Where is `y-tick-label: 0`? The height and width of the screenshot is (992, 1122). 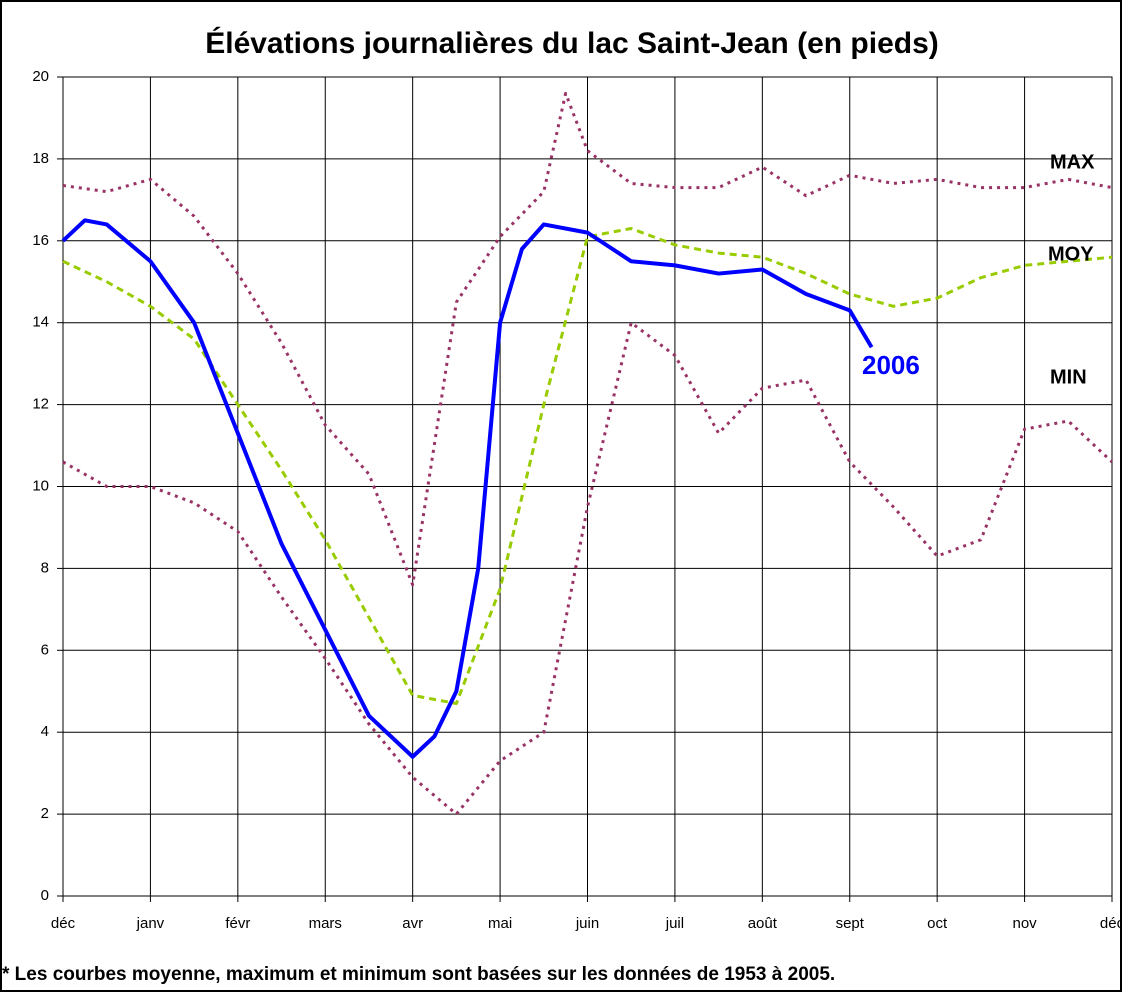
y-tick-label: 0 is located at coordinates (45, 895).